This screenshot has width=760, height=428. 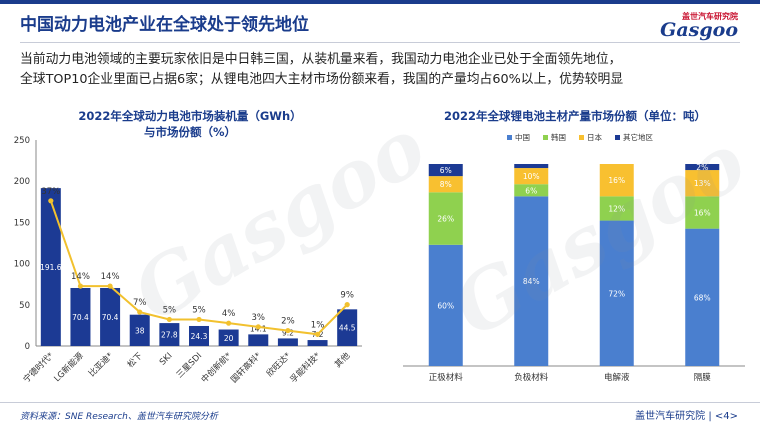 What do you see at coordinates (699, 30) in the screenshot?
I see `logo-text-en: Gasgoo` at bounding box center [699, 30].